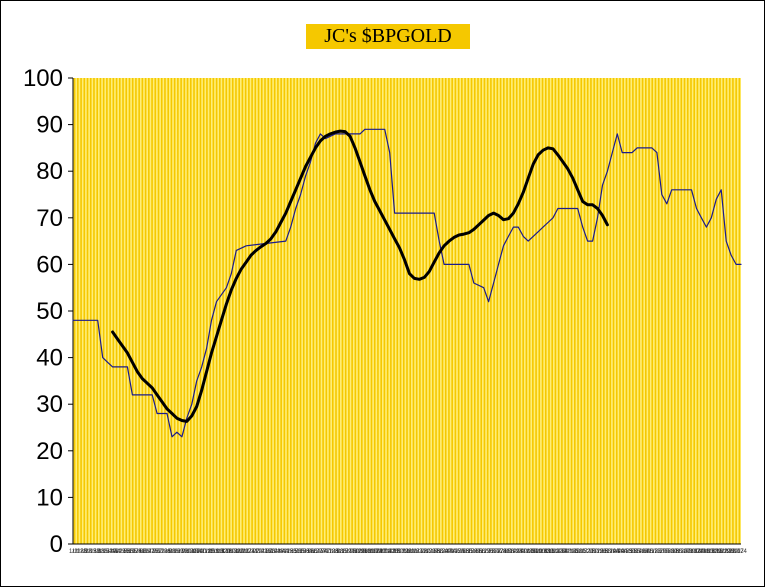 This screenshot has width=765, height=588. I want to click on x-tick-label: 2/6, so click(423, 552).